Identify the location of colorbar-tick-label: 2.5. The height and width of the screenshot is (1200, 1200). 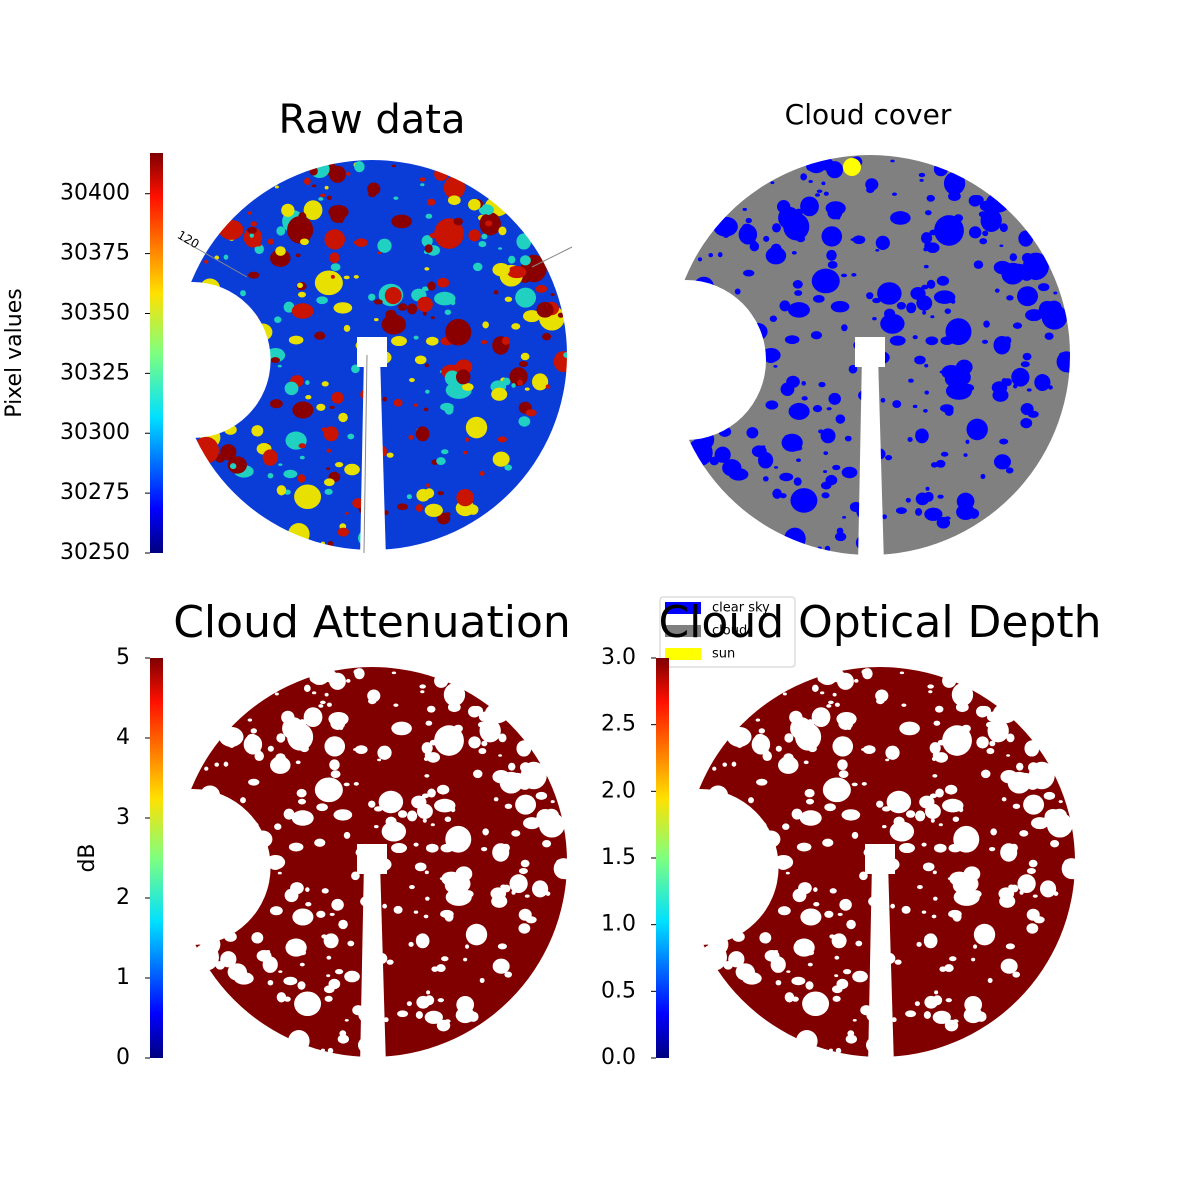
(618, 724).